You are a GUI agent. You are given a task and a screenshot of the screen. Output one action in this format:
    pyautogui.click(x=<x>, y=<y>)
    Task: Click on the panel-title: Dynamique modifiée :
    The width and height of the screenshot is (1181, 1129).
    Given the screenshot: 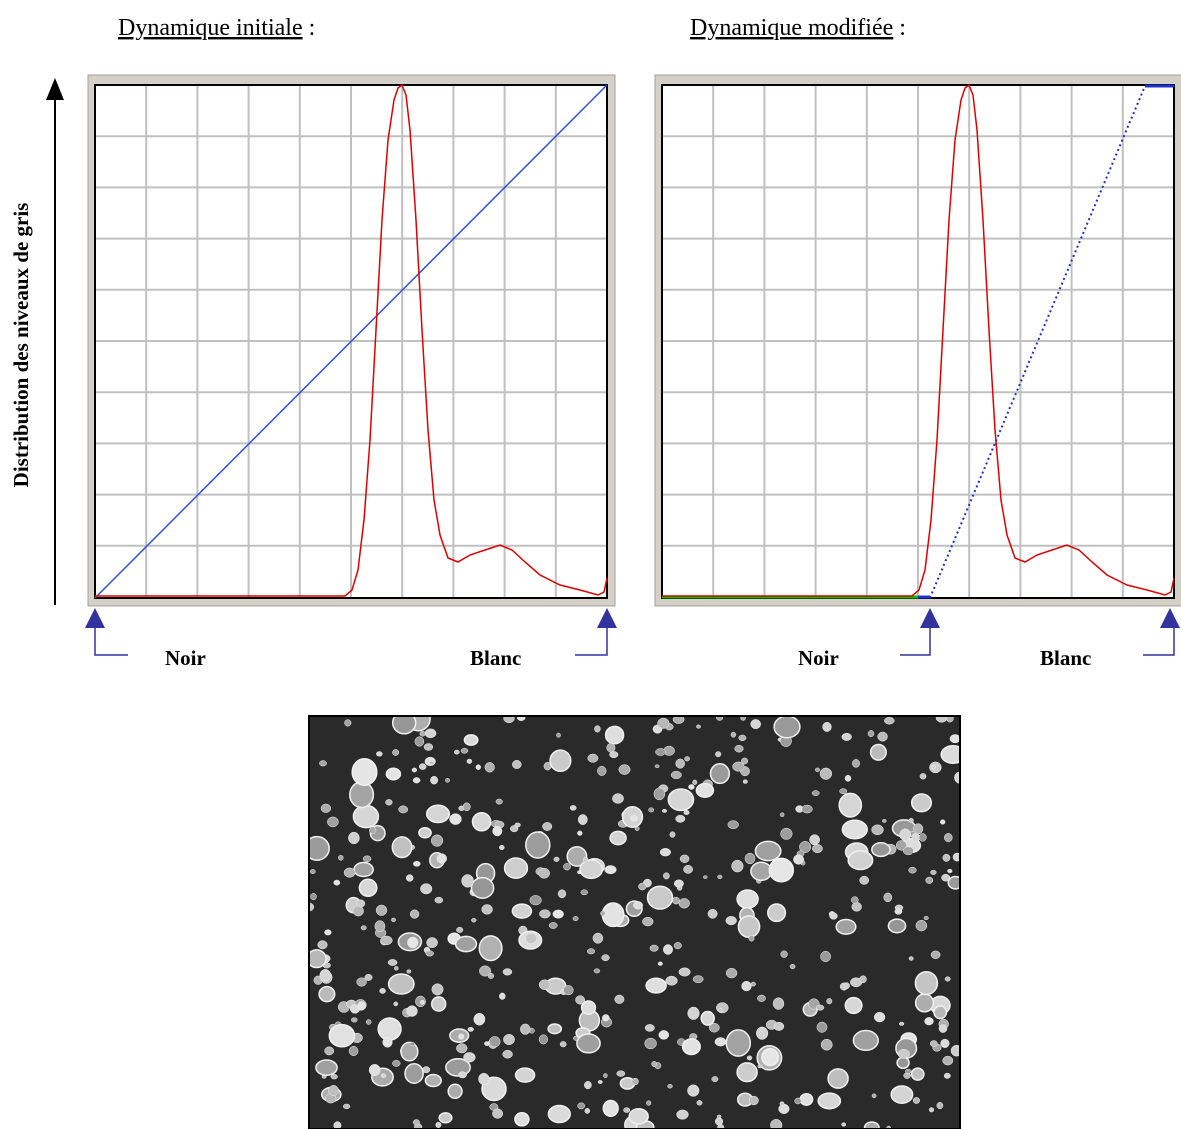 What is the action you would take?
    pyautogui.click(x=798, y=28)
    